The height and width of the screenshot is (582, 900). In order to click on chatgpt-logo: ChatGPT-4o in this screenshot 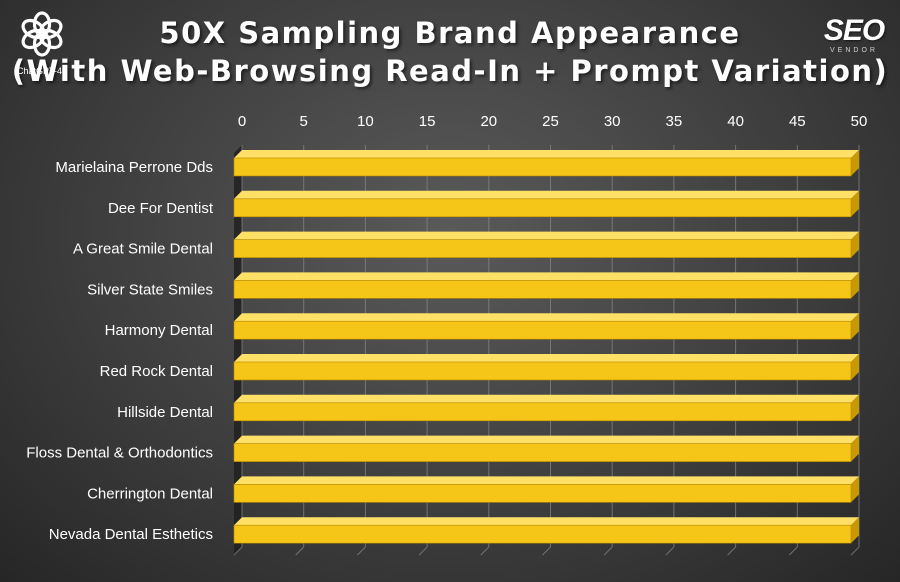, I will do `click(42, 42)`.